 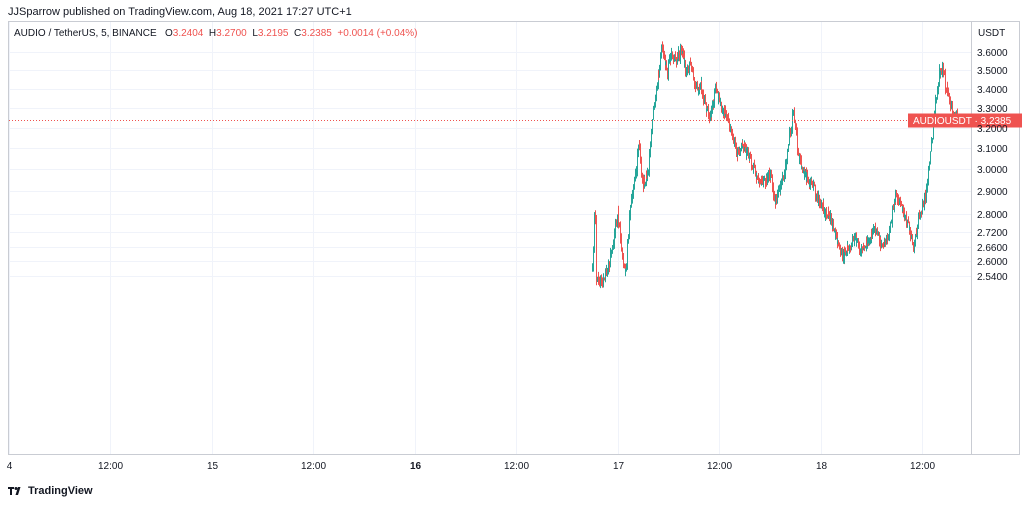 I want to click on price-axis, so click(x=996, y=238).